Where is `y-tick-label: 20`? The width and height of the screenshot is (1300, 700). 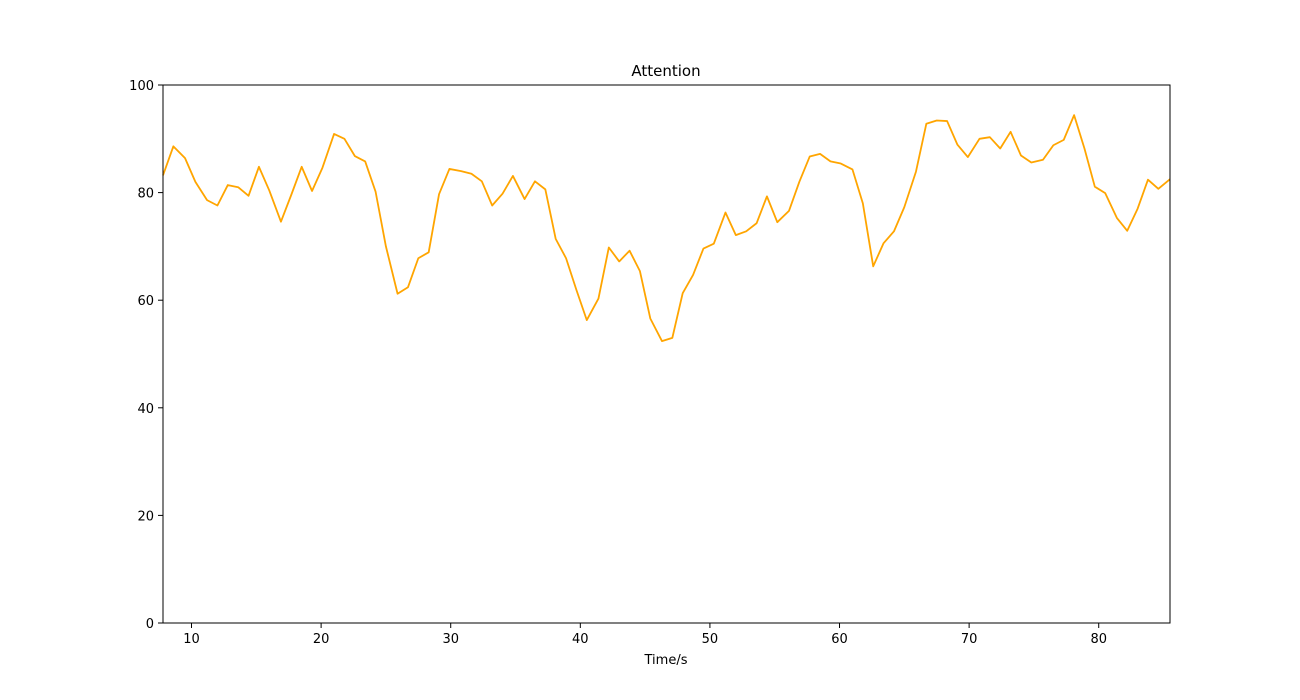 y-tick-label: 20 is located at coordinates (145, 516).